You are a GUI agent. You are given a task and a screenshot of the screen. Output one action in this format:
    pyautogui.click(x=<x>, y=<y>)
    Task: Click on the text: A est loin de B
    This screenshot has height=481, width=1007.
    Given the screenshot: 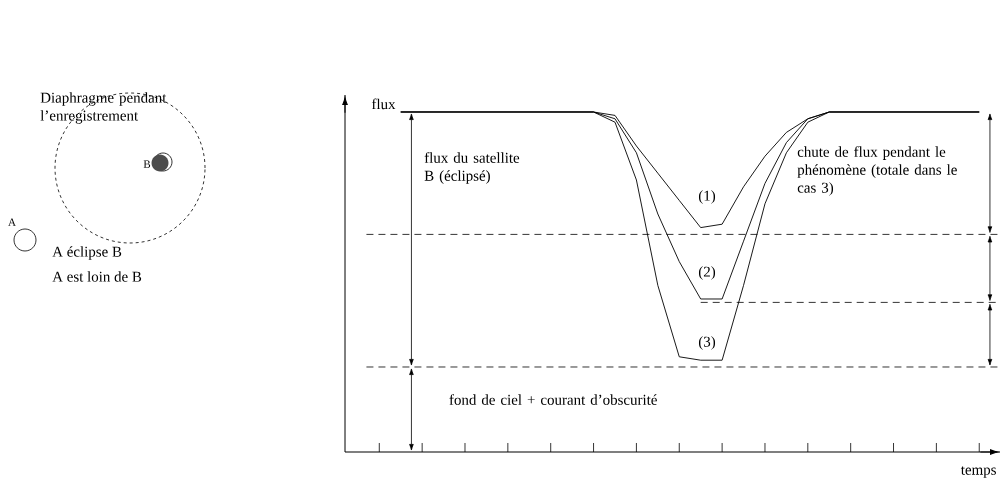 What is the action you would take?
    pyautogui.click(x=97, y=276)
    